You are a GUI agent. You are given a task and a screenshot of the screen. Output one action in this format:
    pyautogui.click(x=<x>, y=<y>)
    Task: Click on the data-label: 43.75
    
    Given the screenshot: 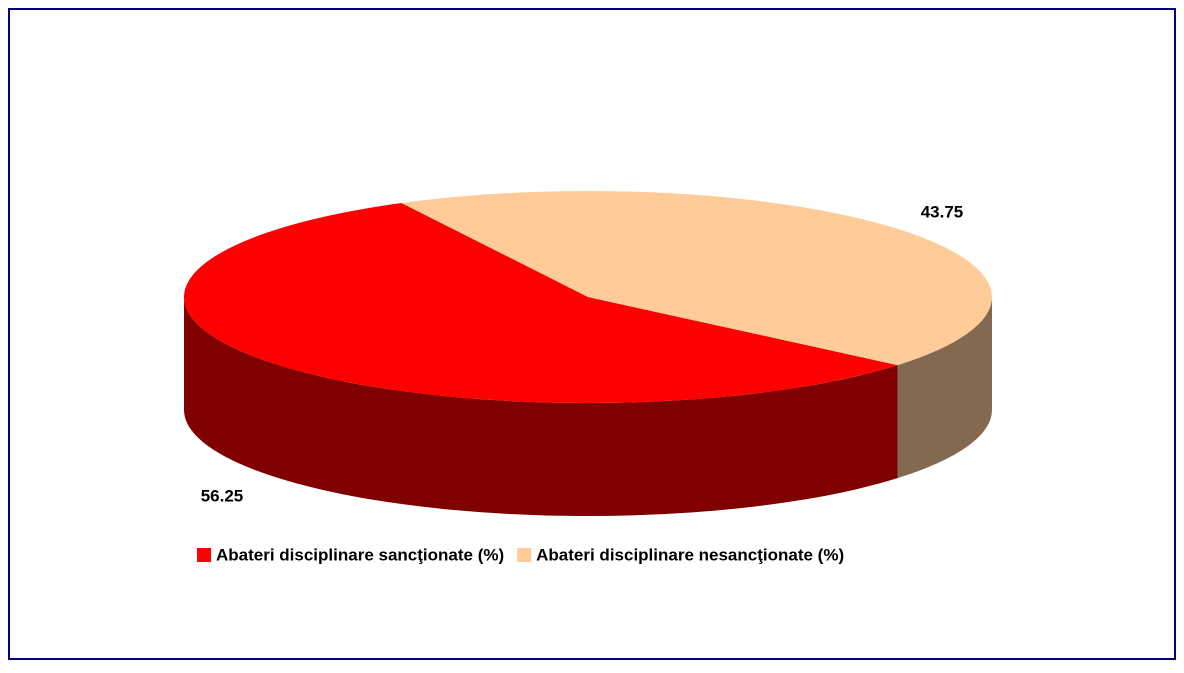 What is the action you would take?
    pyautogui.click(x=942, y=211)
    